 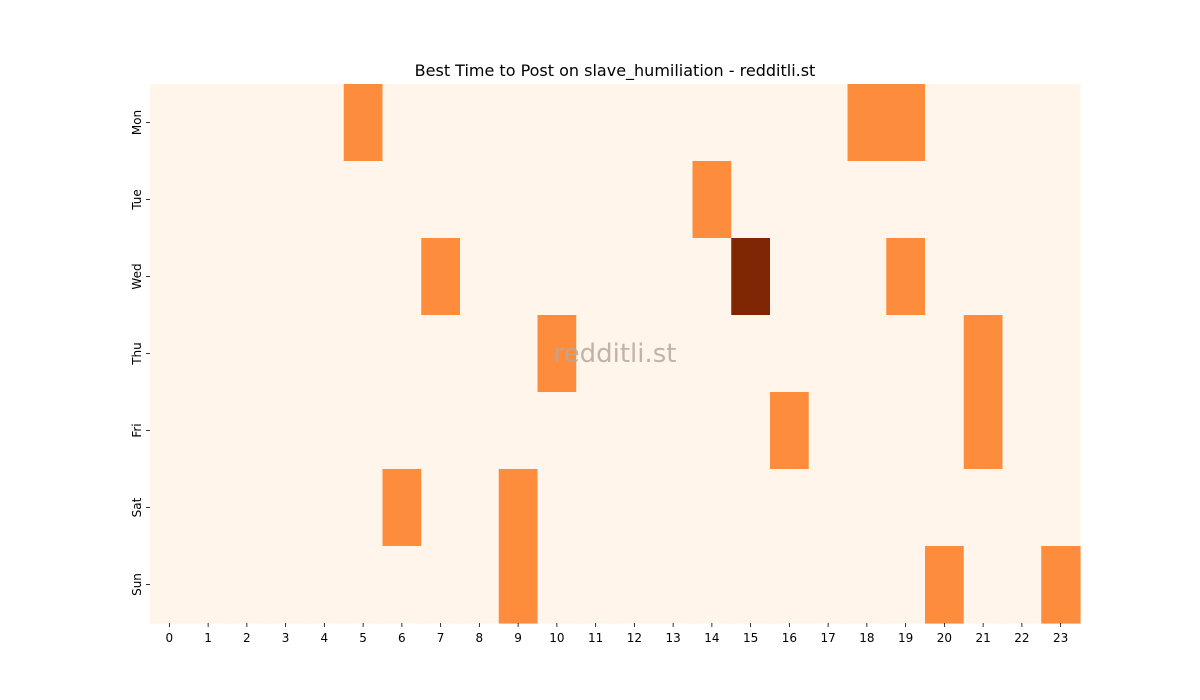 What do you see at coordinates (711, 638) in the screenshot?
I see `x-tick-label: 14` at bounding box center [711, 638].